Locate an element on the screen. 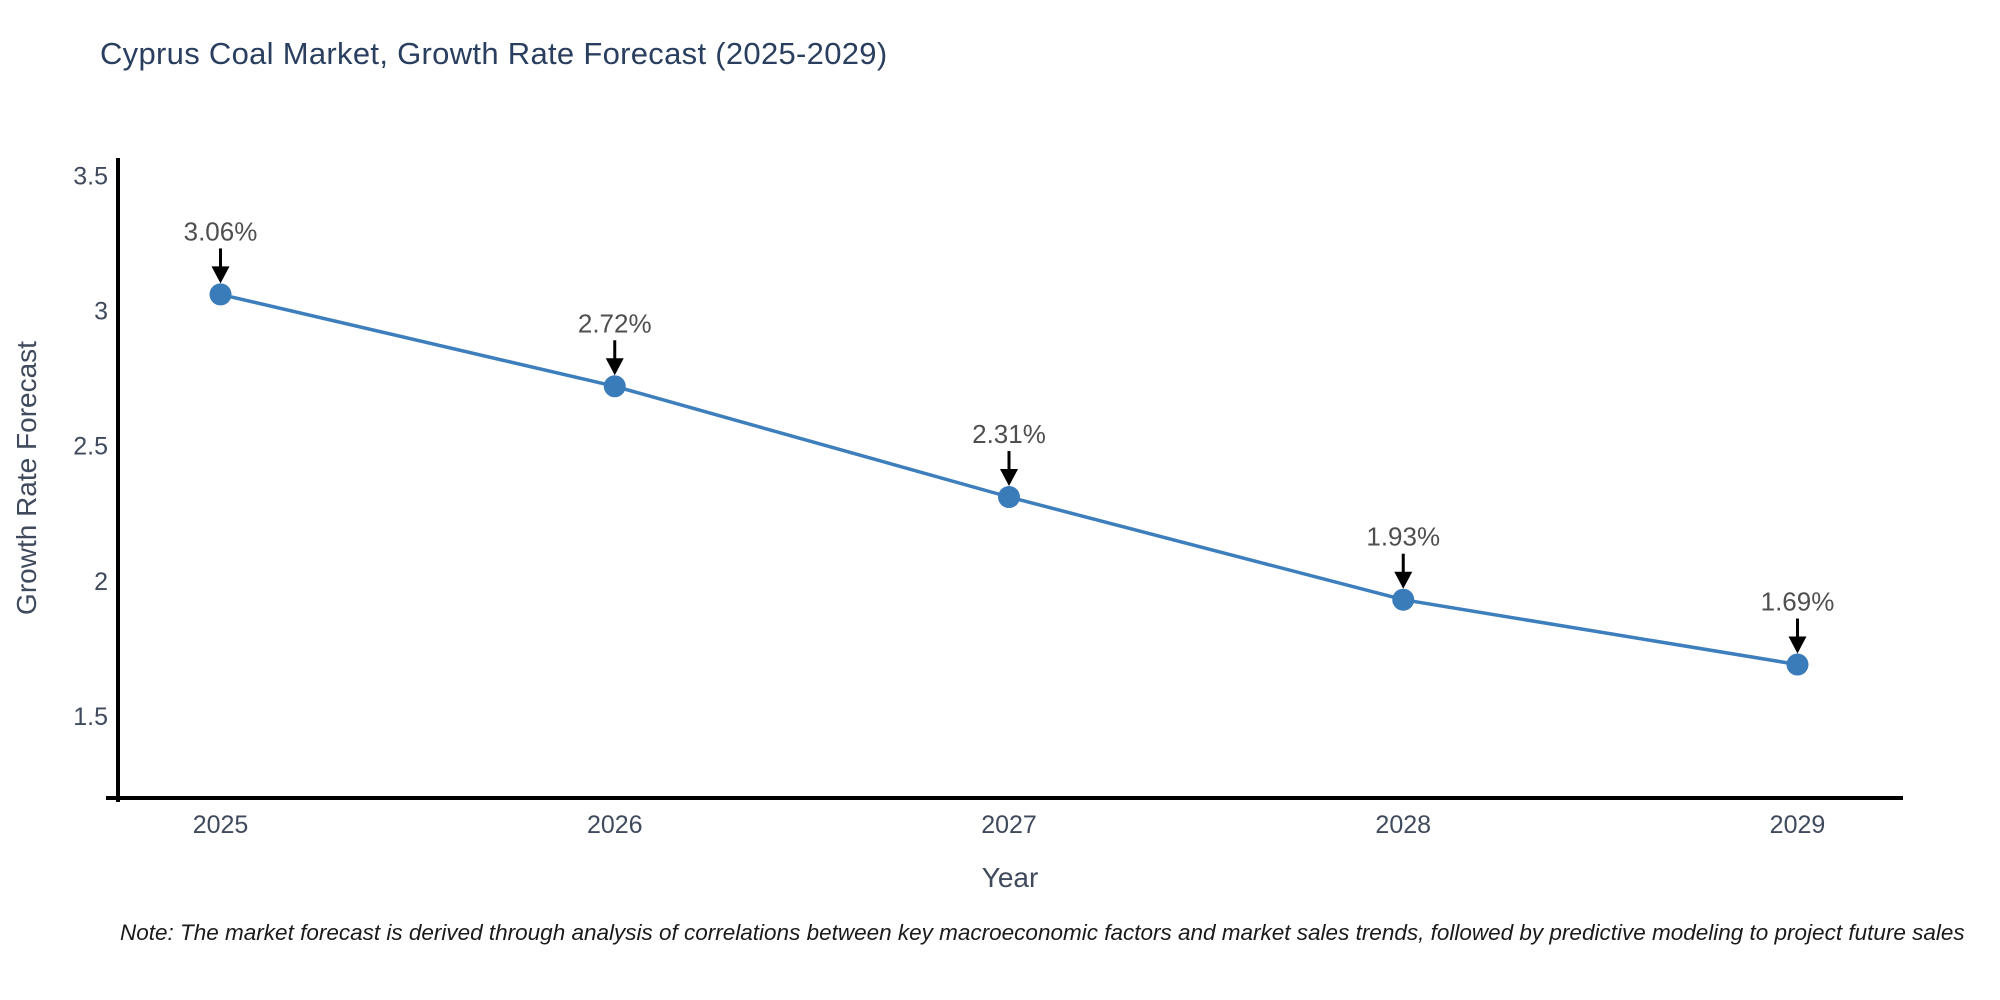 The image size is (2000, 1000). data-point-label: 2.72% is located at coordinates (615, 323).